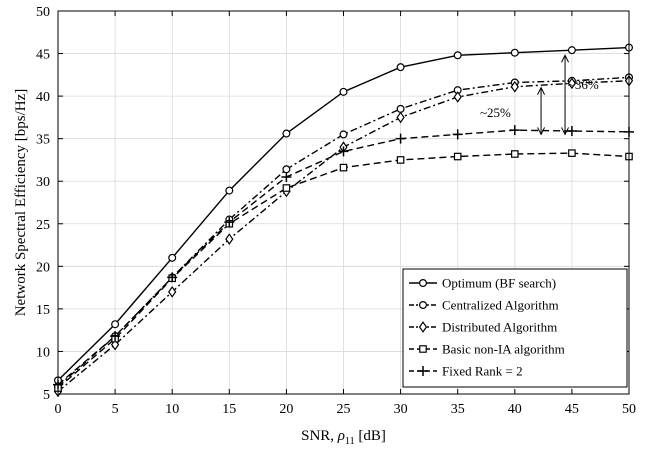 The width and height of the screenshot is (652, 450). Describe the element at coordinates (495, 112) in the screenshot. I see `annotation-label-0: ~25%` at that location.